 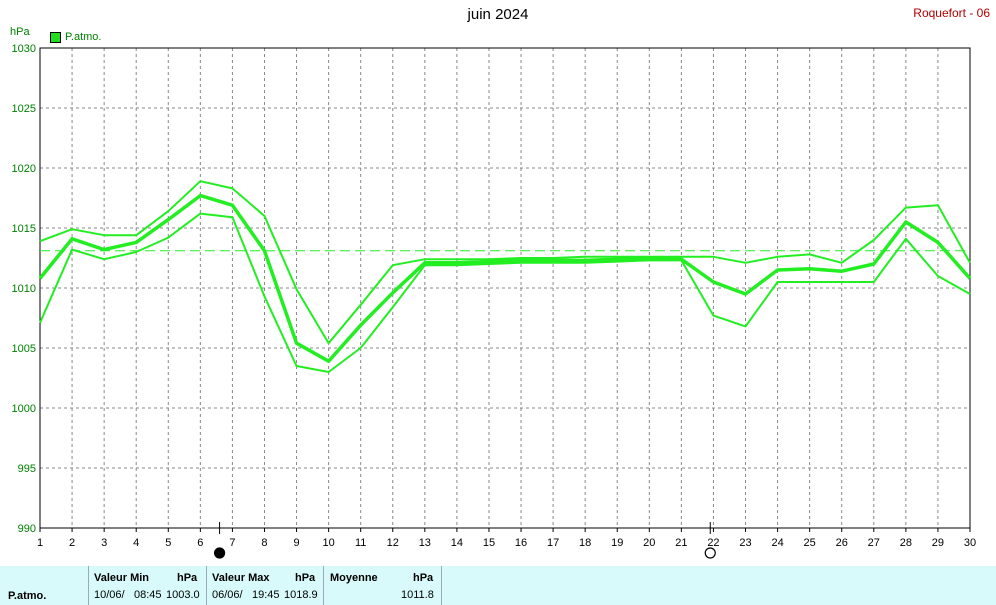 I want to click on x-tick-label: 11, so click(x=360, y=543).